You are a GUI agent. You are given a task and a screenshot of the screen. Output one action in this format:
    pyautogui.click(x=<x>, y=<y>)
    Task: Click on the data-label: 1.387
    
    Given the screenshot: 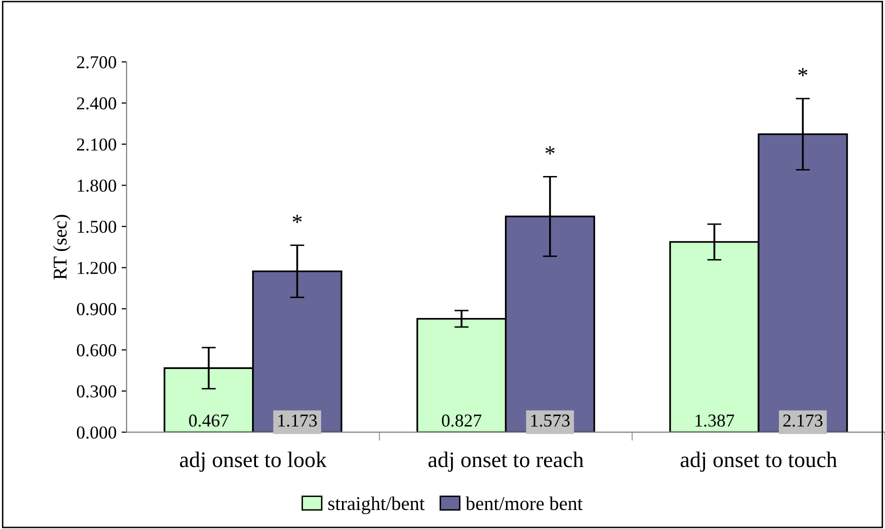 What is the action you would take?
    pyautogui.click(x=715, y=420)
    